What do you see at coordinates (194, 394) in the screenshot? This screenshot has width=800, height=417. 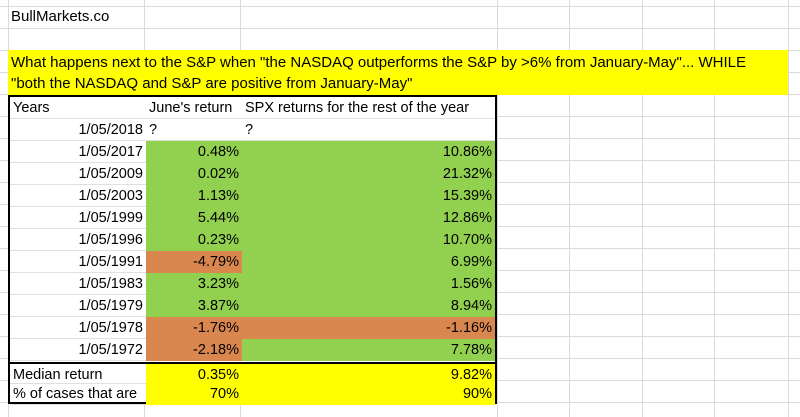 I see `summary-june-cell: 70%` at bounding box center [194, 394].